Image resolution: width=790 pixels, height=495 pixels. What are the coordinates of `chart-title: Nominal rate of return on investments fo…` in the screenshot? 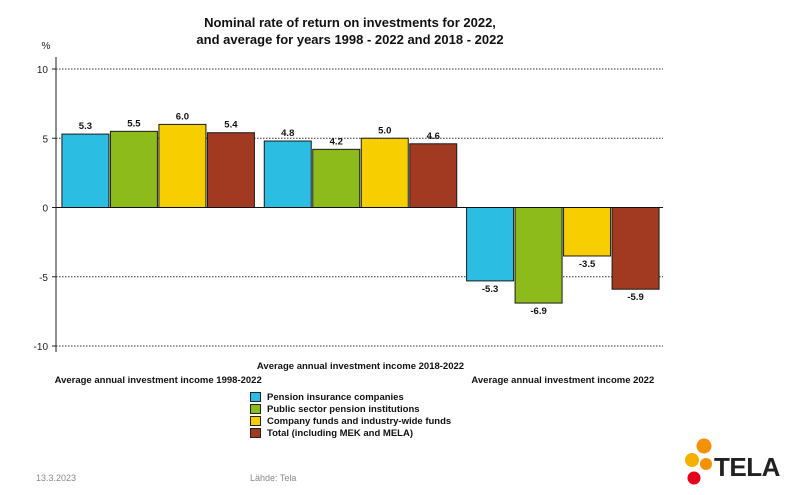 It's located at (350, 31).